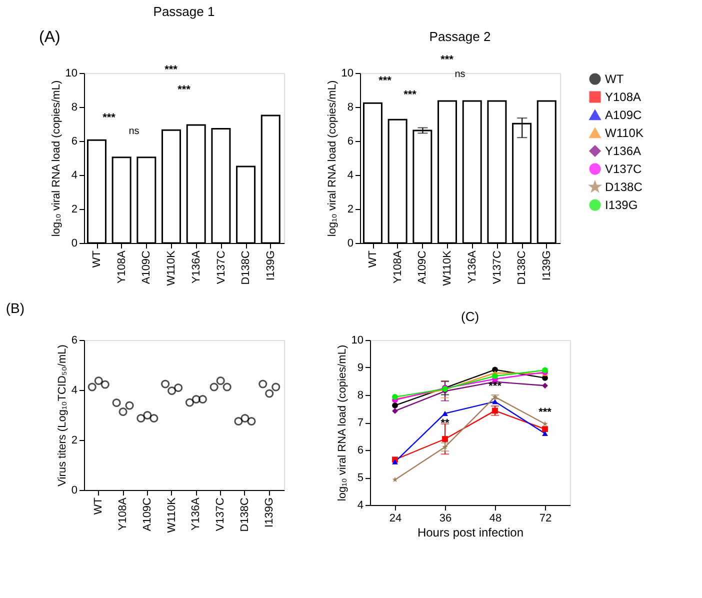 This screenshot has width=702, height=598. What do you see at coordinates (445, 518) in the screenshot?
I see `x-tick-label: 36` at bounding box center [445, 518].